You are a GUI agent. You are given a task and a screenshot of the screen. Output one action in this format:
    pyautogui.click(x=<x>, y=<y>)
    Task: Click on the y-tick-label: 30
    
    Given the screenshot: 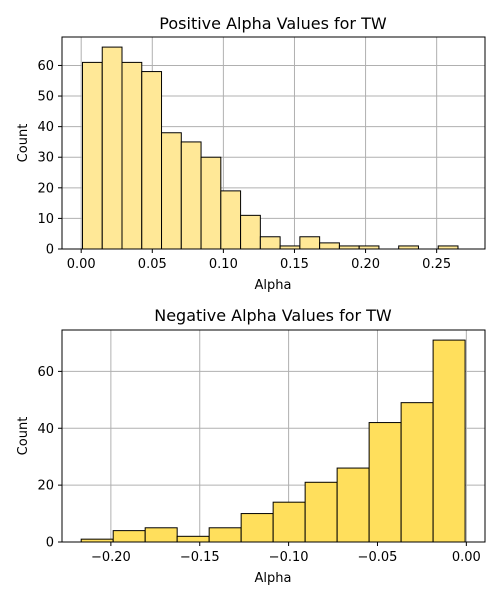 What is the action you would take?
    pyautogui.click(x=45, y=158)
    